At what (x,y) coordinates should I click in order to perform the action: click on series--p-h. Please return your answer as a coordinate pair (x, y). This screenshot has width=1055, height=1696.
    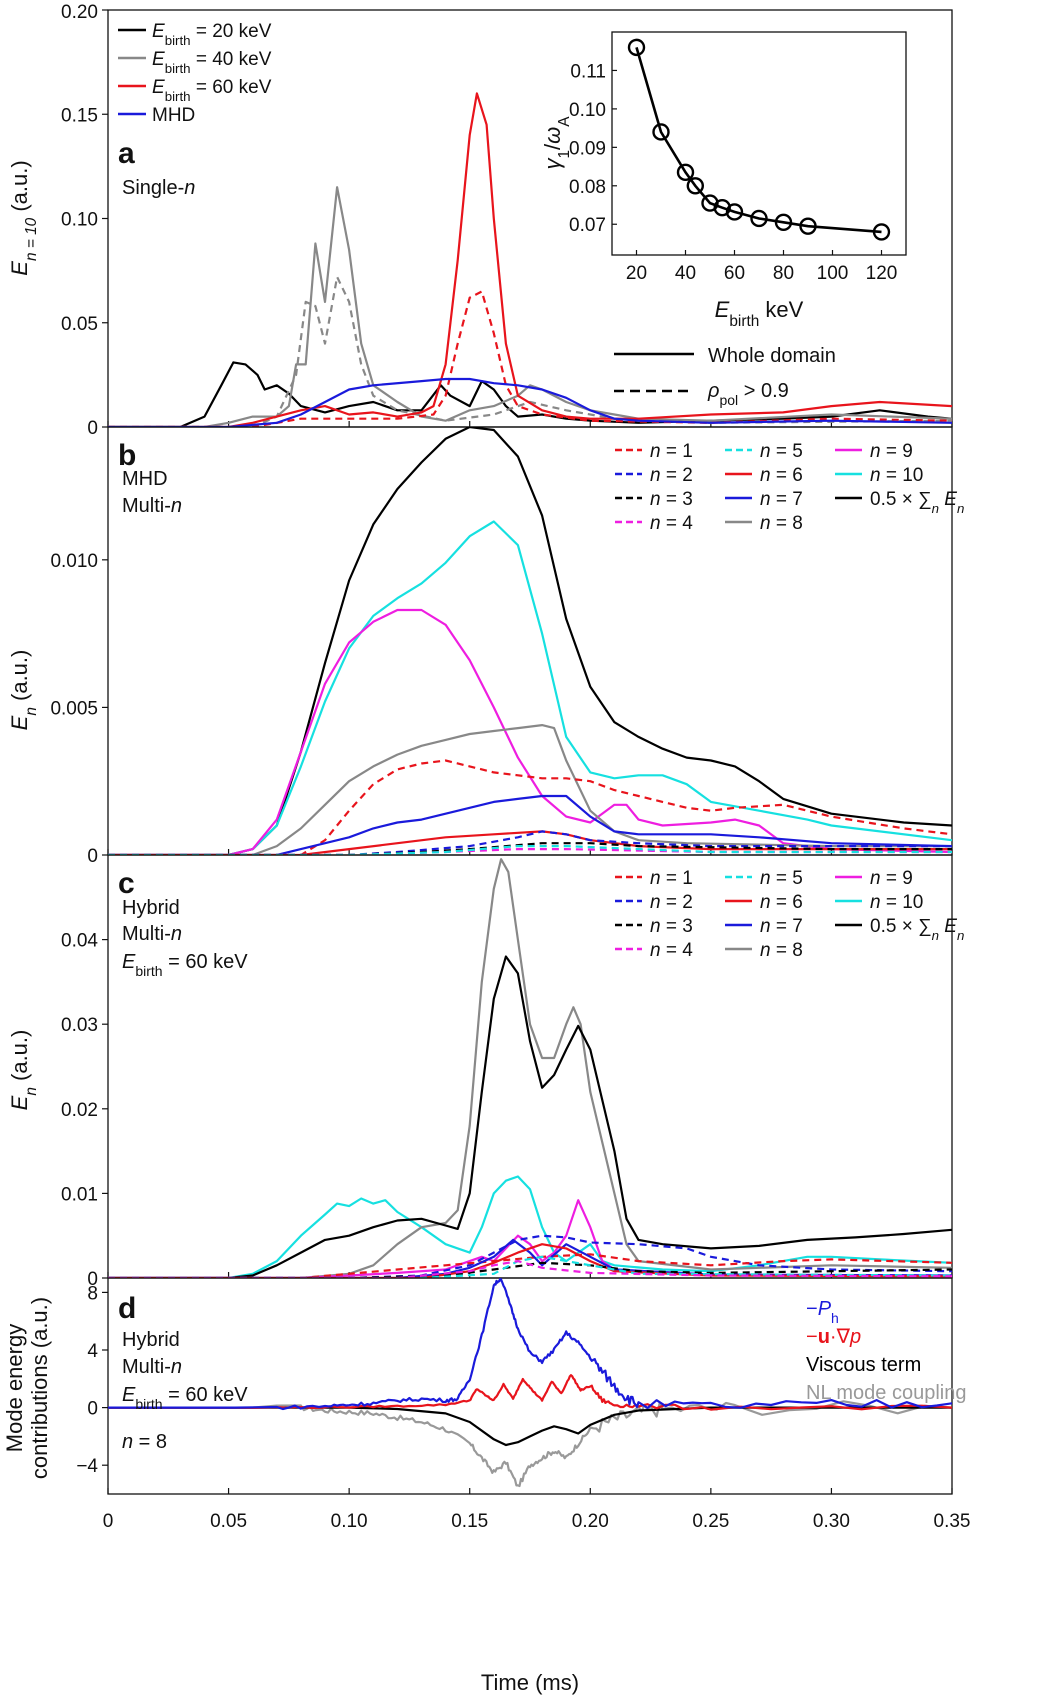
    Looking at the image, I should click on (530, 1344).